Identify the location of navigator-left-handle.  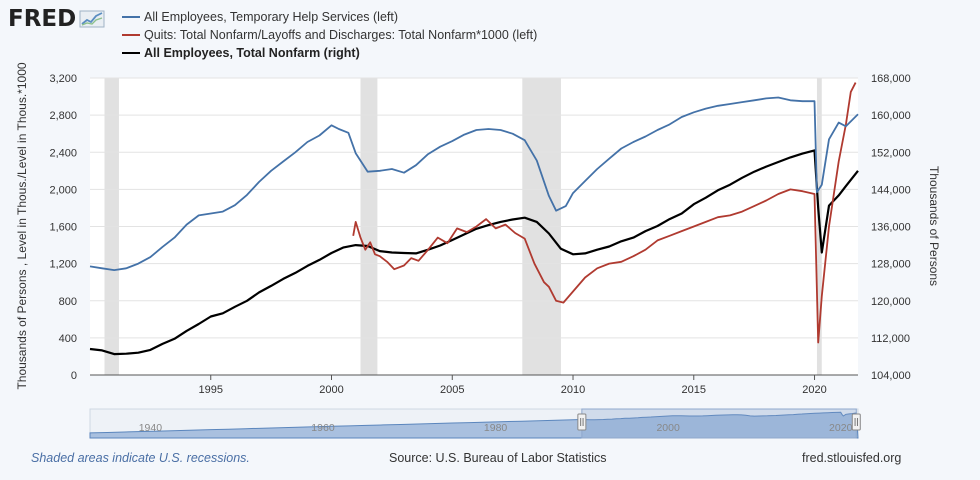
(582, 422).